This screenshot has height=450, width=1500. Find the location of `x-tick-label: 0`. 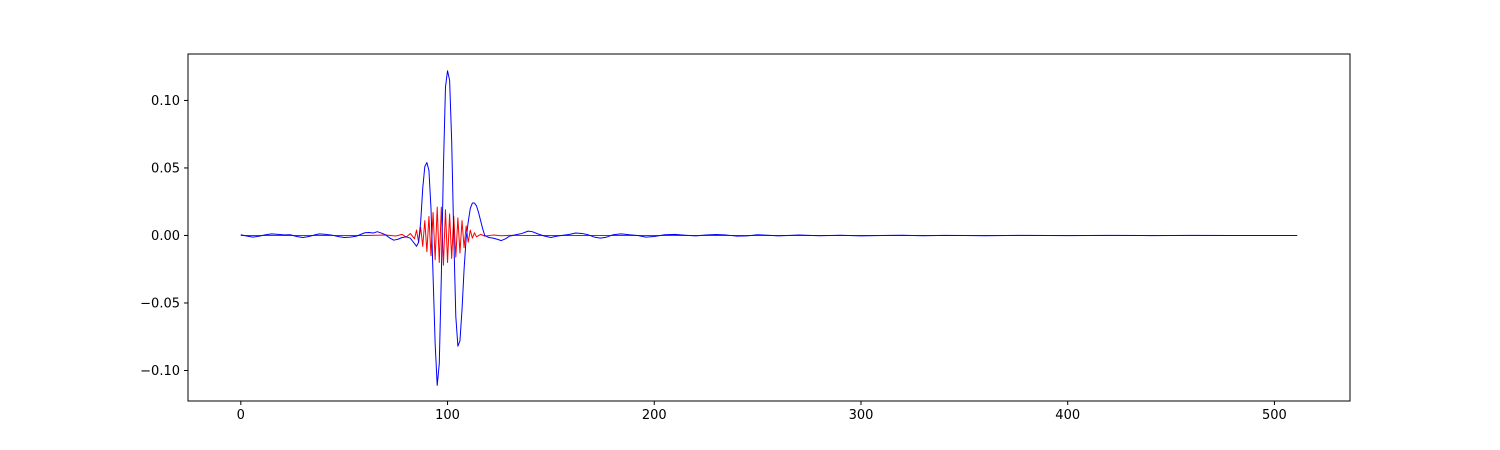

x-tick-label: 0 is located at coordinates (241, 415).